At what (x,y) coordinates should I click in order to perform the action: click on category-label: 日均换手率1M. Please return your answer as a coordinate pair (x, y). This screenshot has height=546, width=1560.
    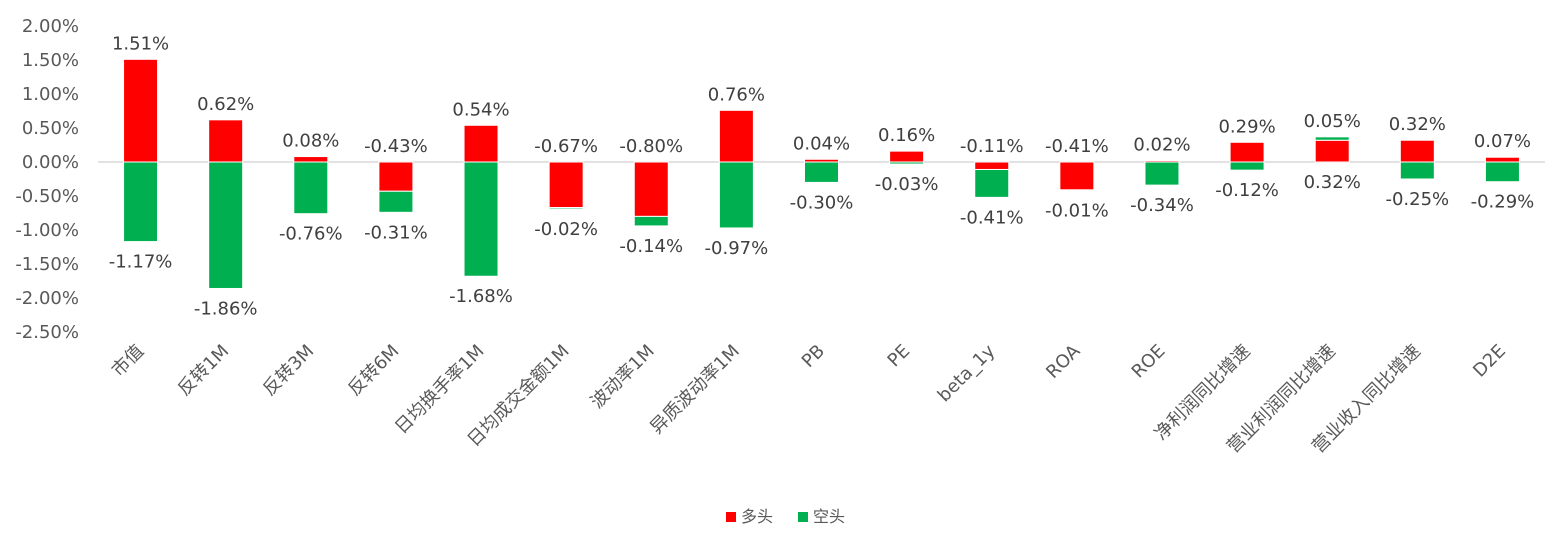
    Looking at the image, I should click on (440, 390).